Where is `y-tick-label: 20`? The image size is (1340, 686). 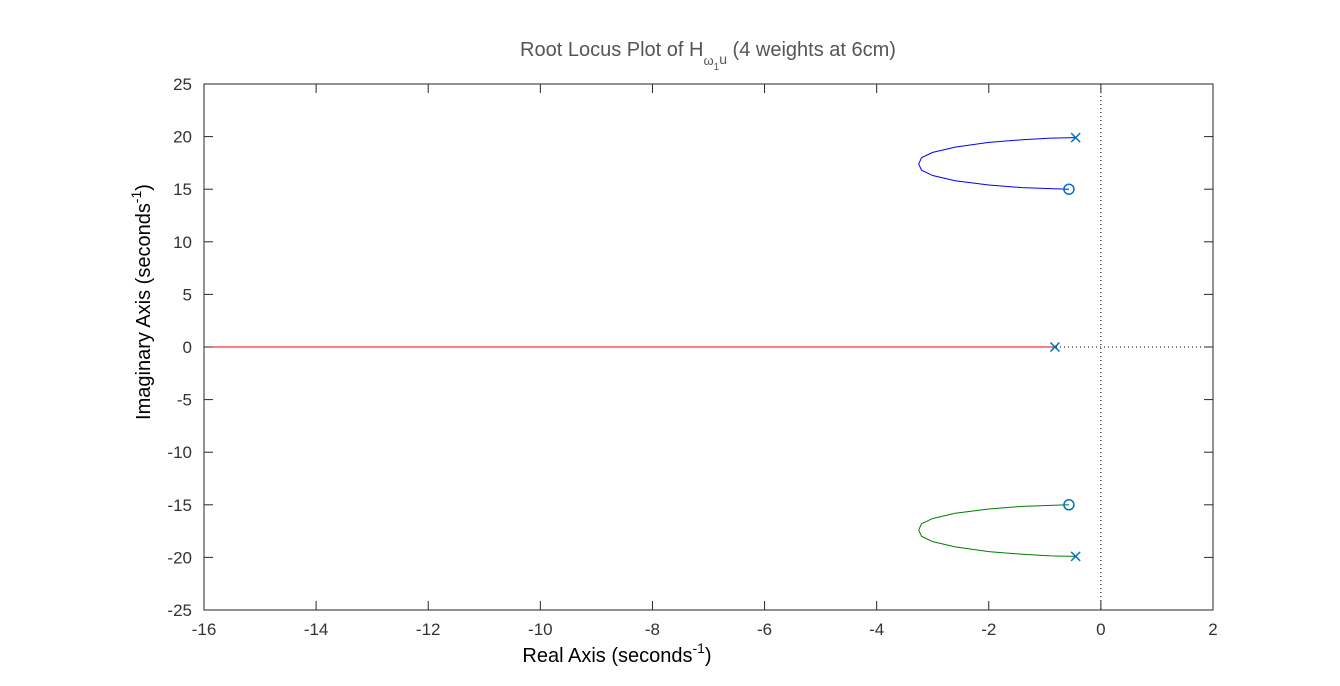
y-tick-label: 20 is located at coordinates (182, 137).